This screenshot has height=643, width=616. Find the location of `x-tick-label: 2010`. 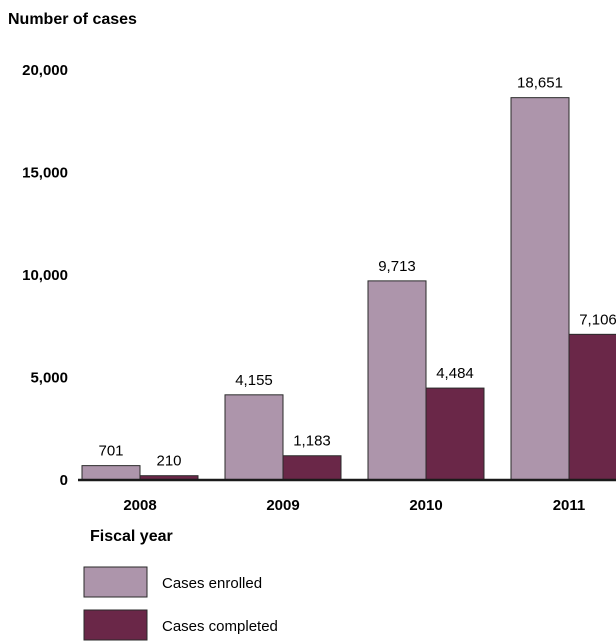

x-tick-label: 2010 is located at coordinates (425, 505).